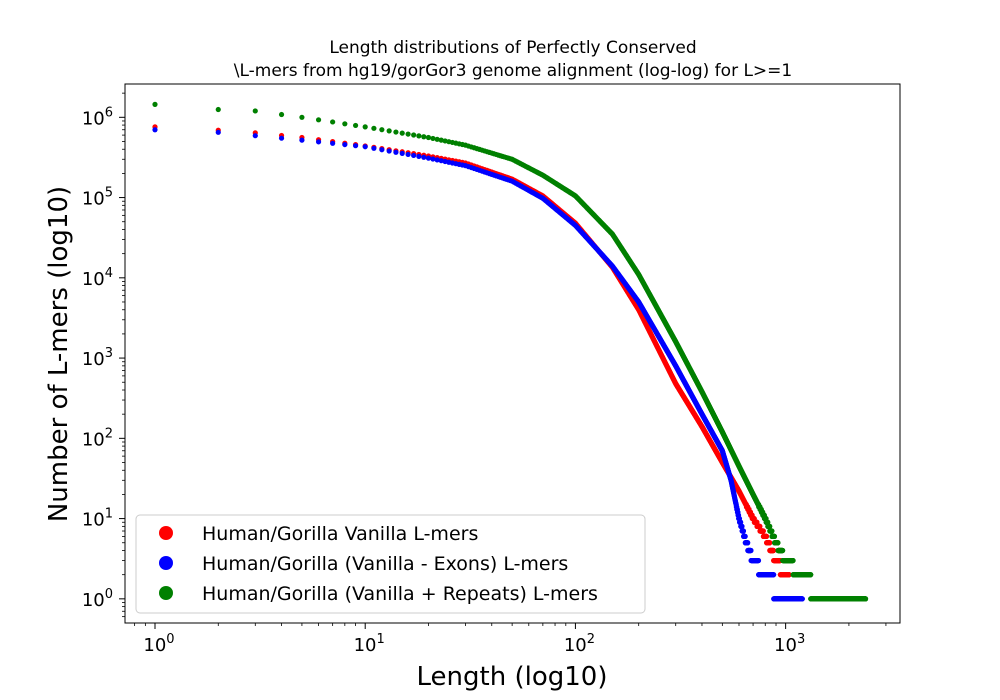 Image resolution: width=1000 pixels, height=700 pixels. Describe the element at coordinates (400, 594) in the screenshot. I see `legend-label-vanilla-plus-repeats: Human/Gorilla (Vanilla + Repeats) L-mers` at that location.